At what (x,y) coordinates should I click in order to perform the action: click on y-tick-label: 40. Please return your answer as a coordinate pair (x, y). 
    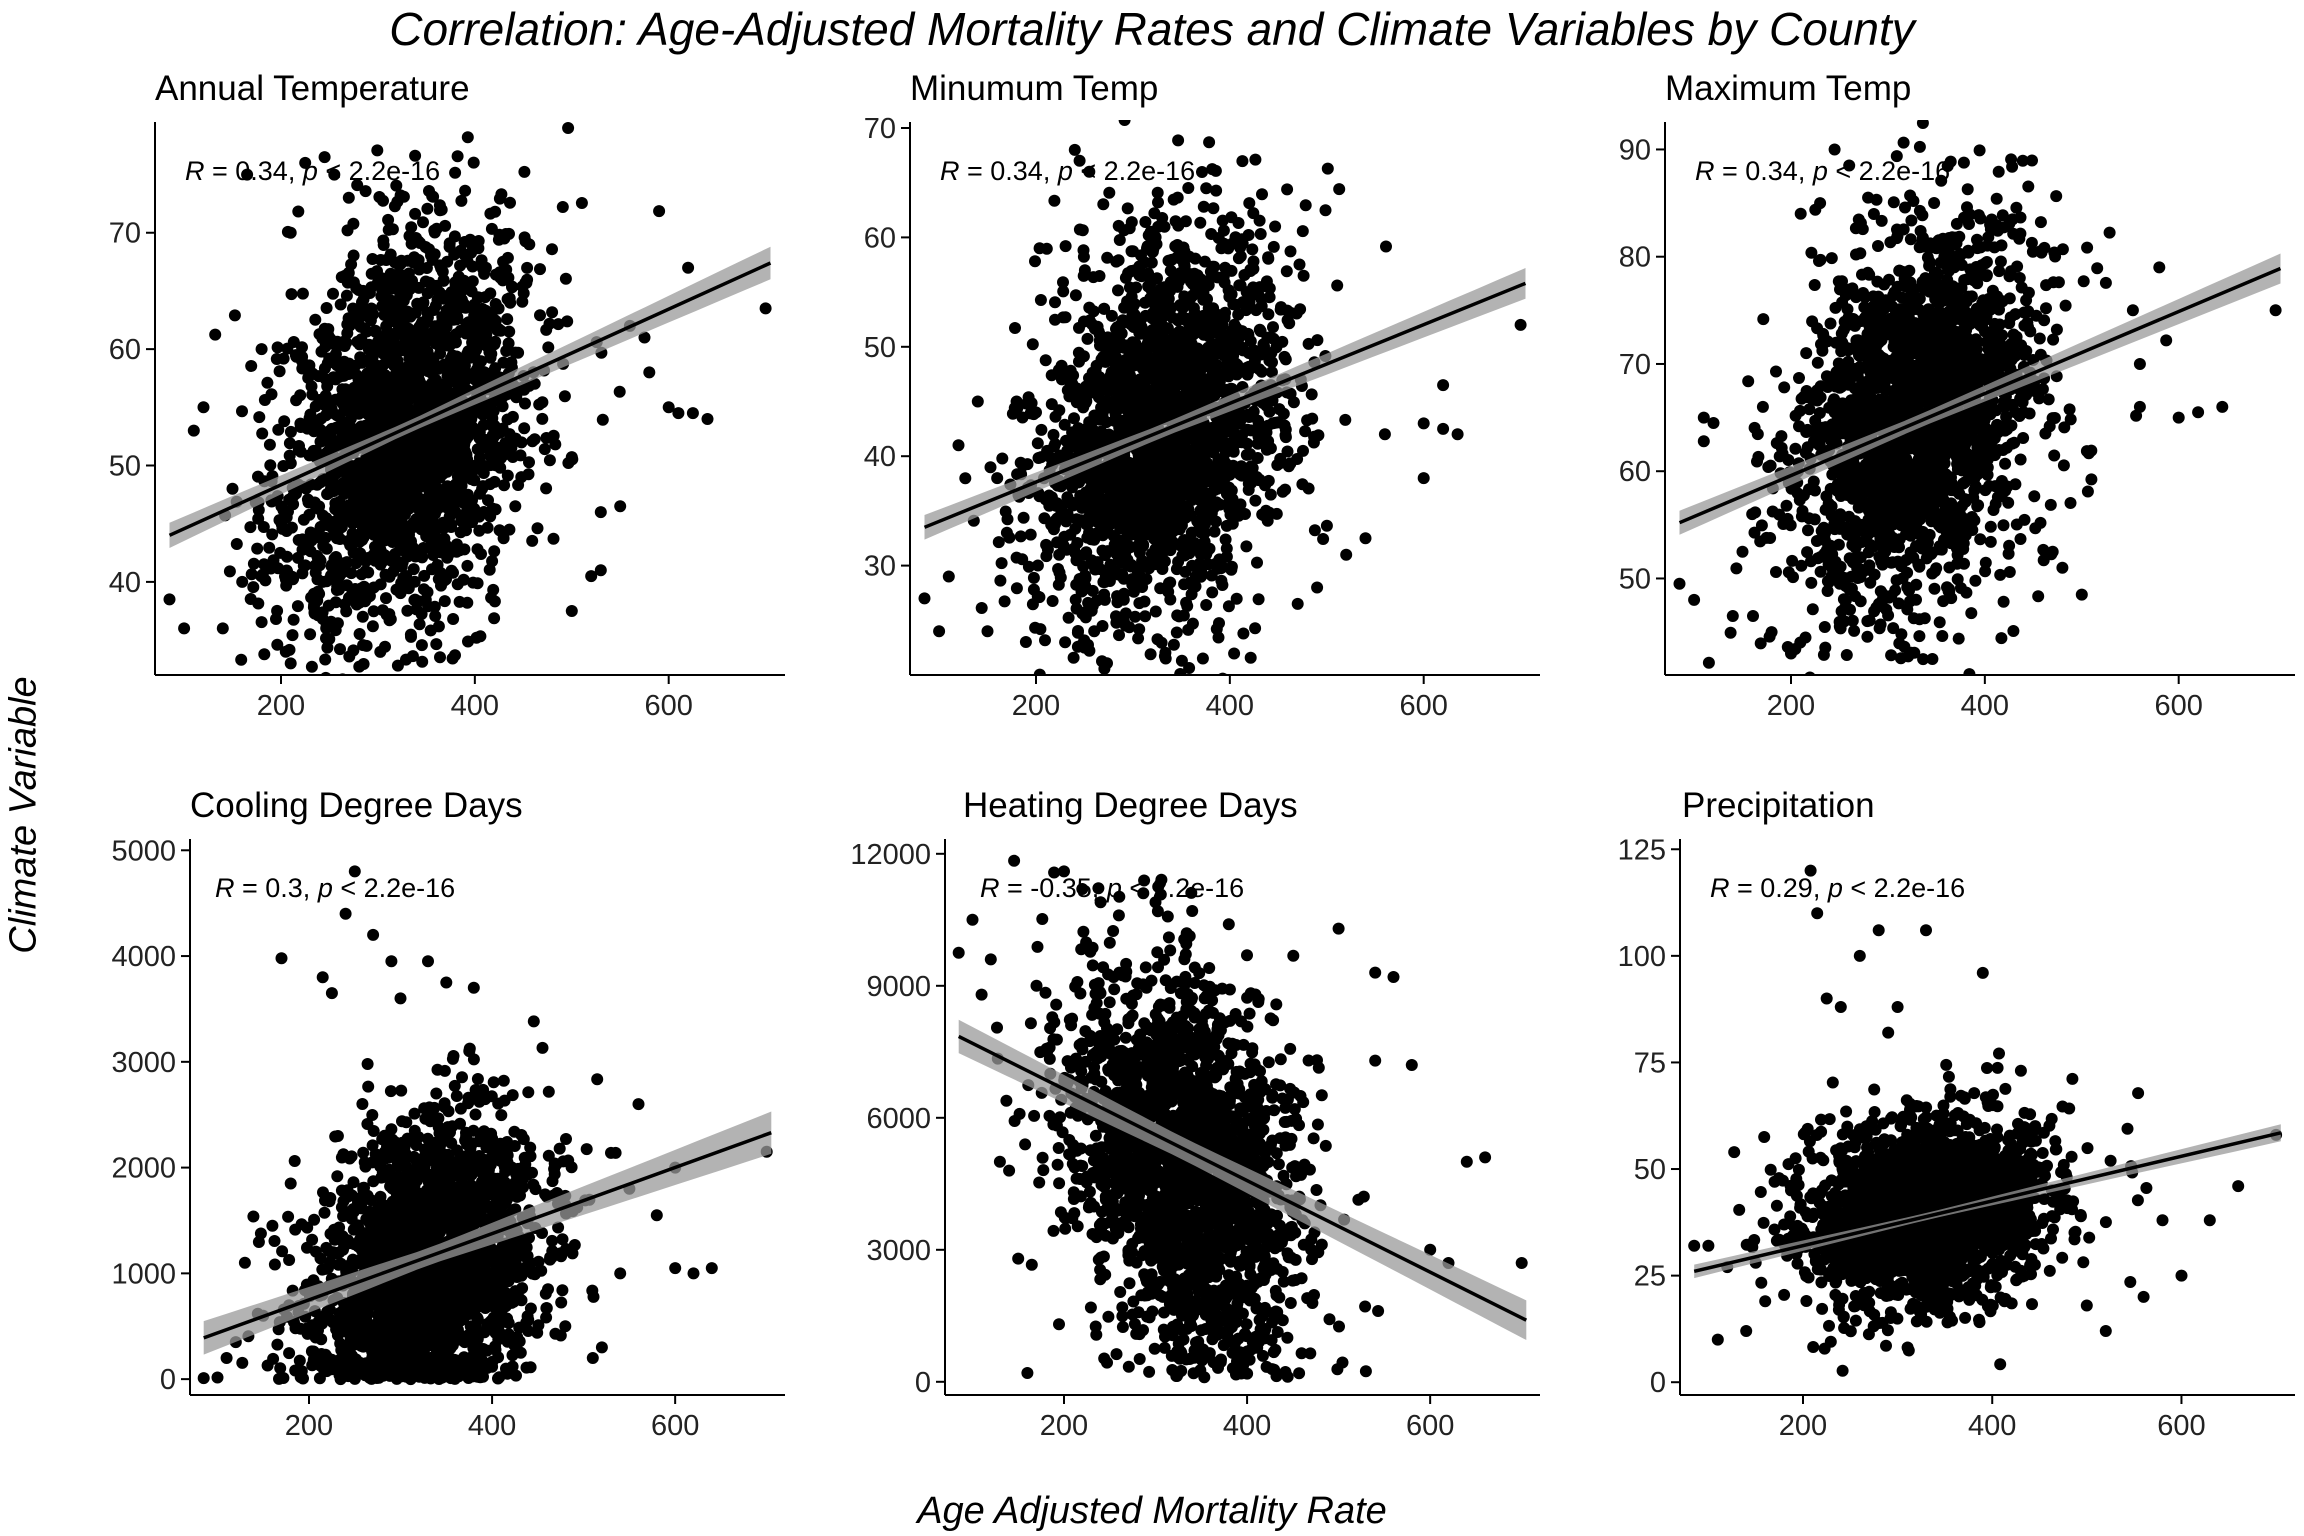
    Looking at the image, I should click on (125, 583).